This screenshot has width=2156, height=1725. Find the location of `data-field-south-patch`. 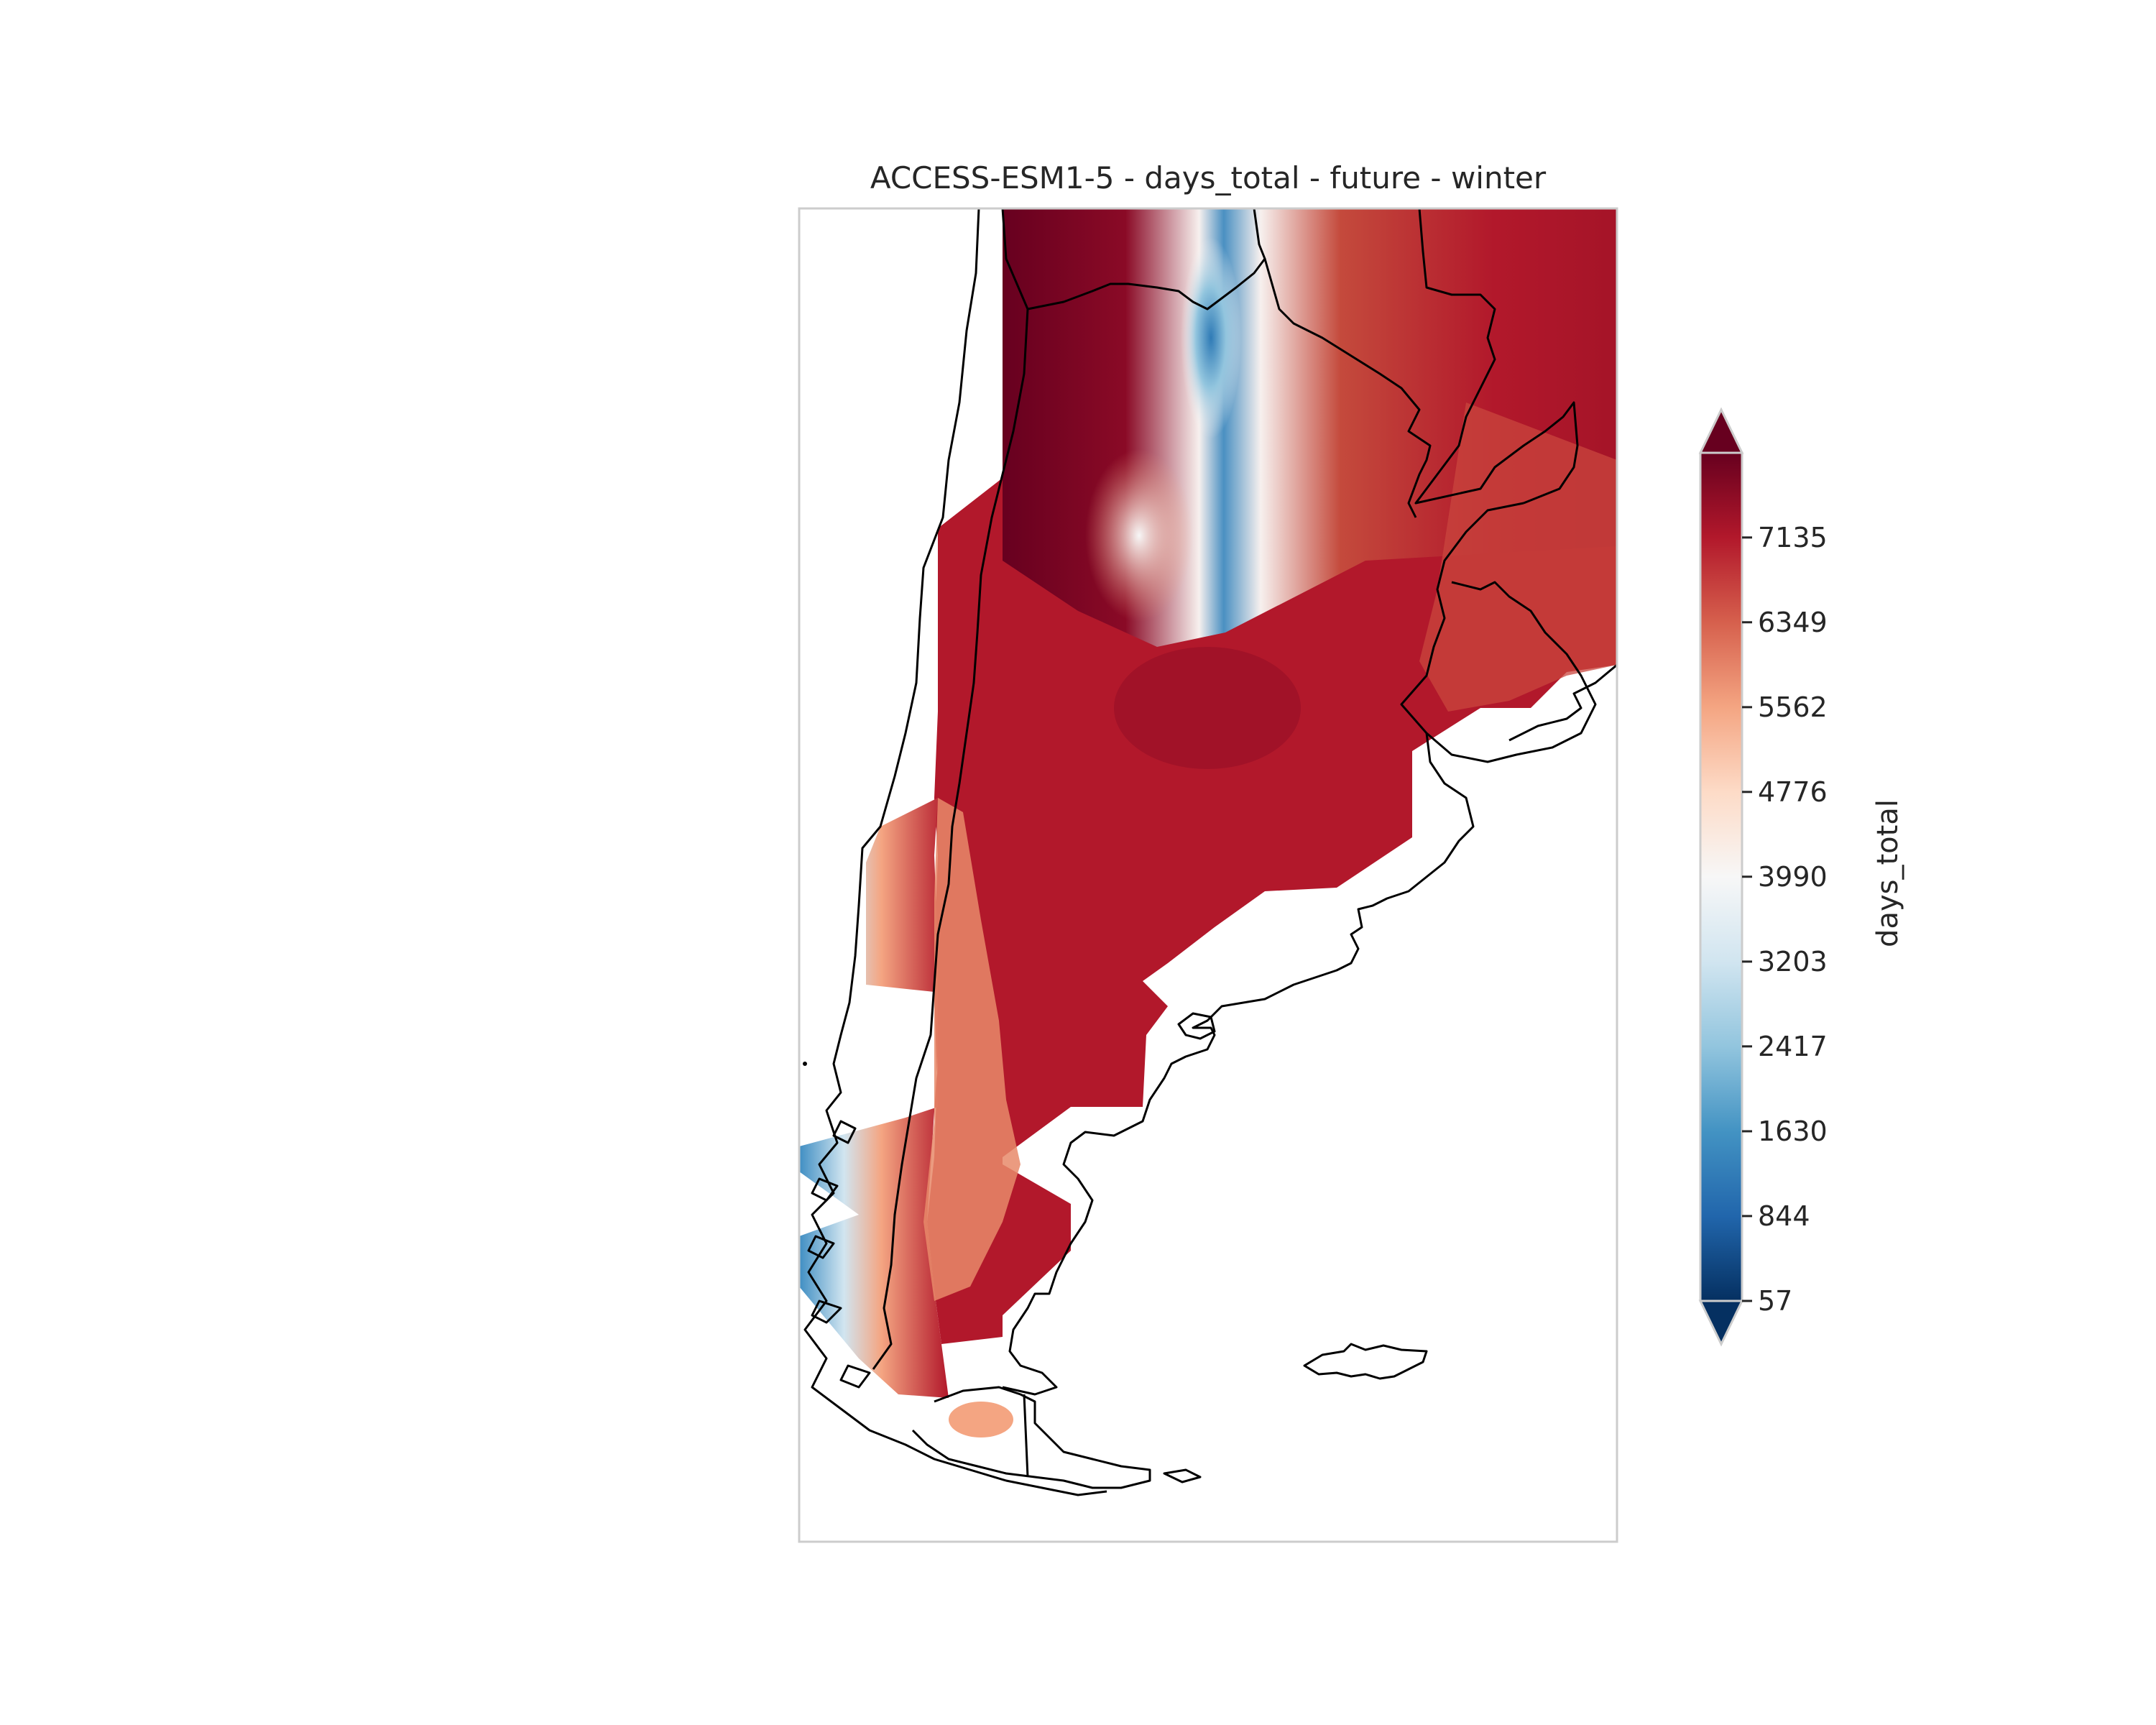

data-field-south-patch is located at coordinates (981, 1420).